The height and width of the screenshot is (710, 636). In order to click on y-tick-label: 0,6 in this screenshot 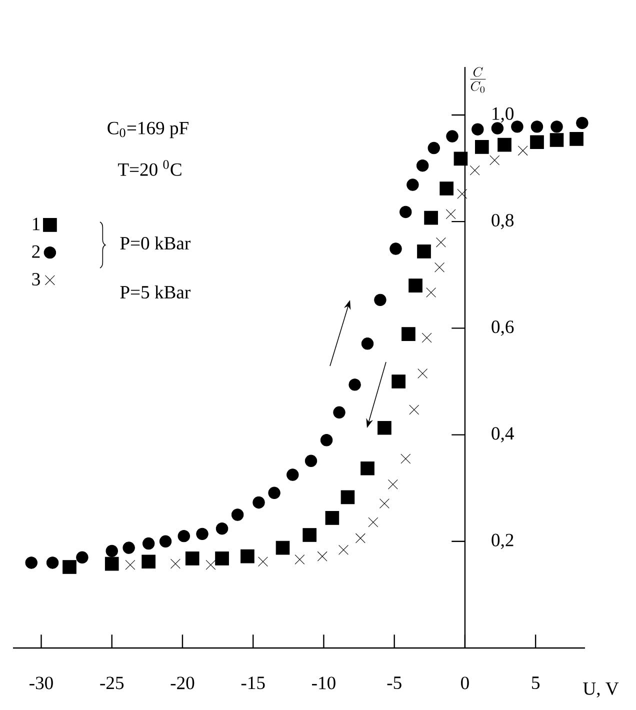, I will do `click(503, 328)`.